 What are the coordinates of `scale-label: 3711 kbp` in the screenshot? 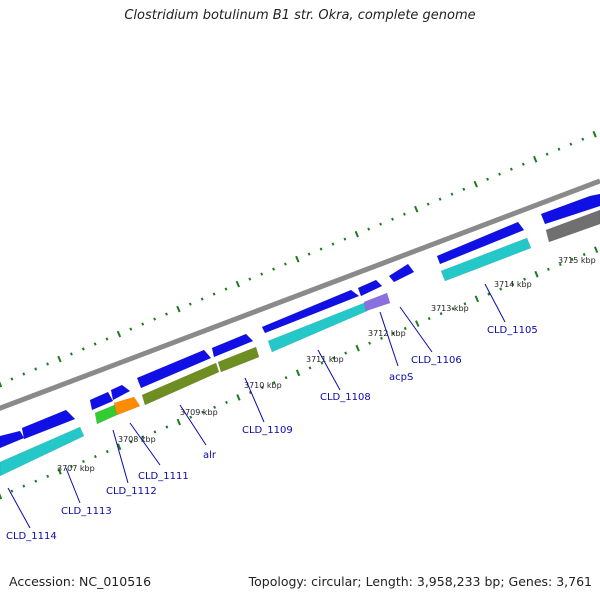 It's located at (325, 359).